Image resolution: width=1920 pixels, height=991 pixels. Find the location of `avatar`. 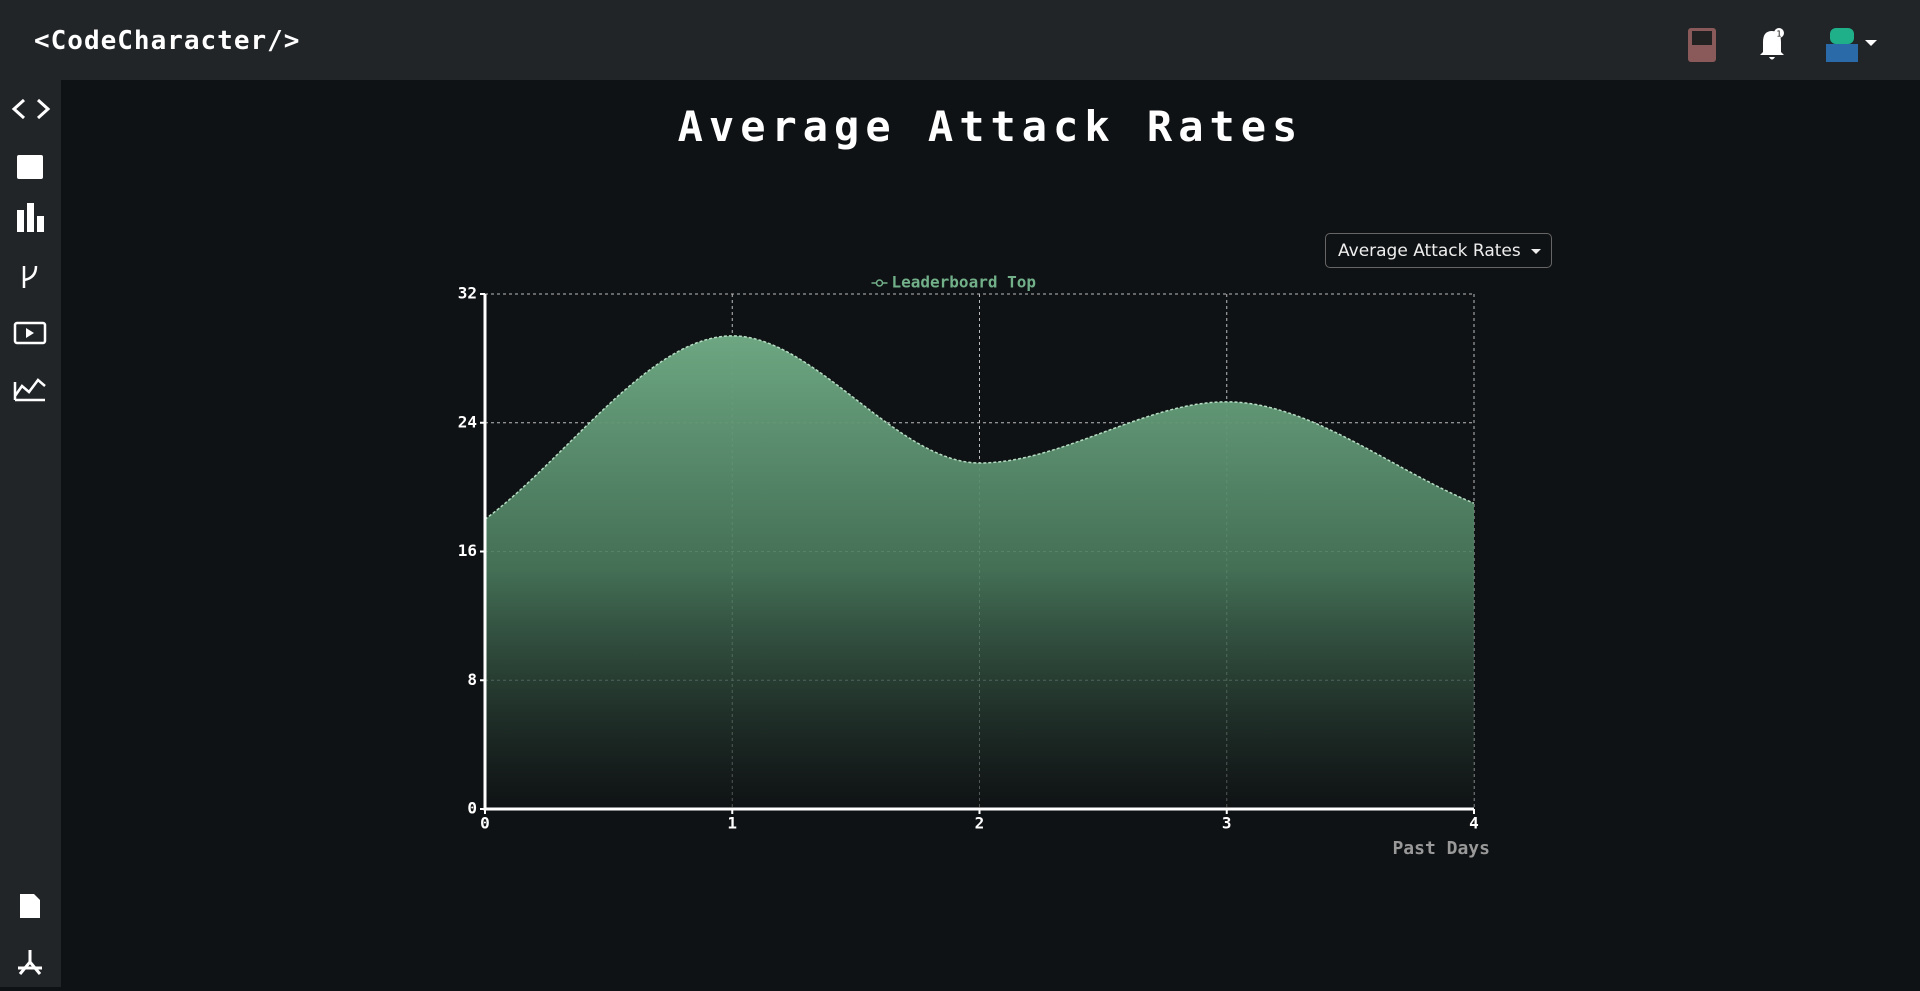

avatar is located at coordinates (1842, 36).